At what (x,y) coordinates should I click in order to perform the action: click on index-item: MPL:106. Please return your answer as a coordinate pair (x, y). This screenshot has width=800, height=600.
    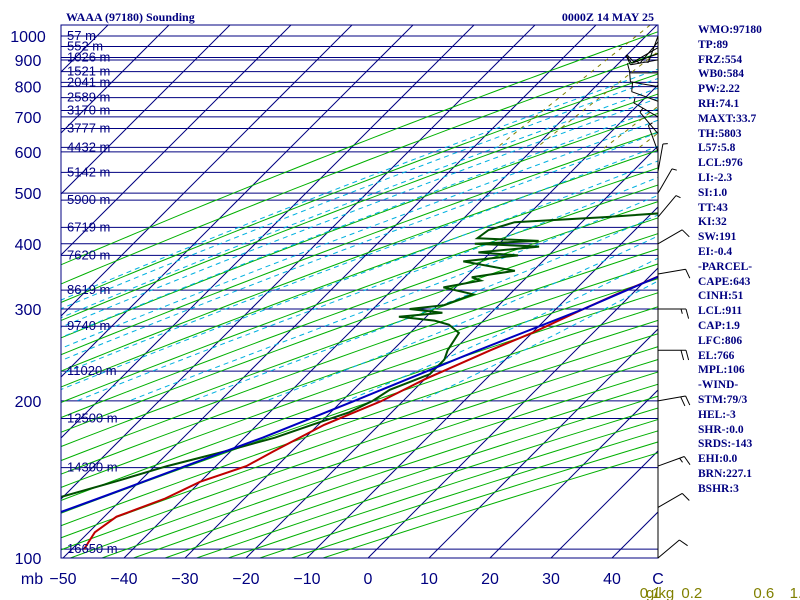
    Looking at the image, I should click on (721, 370).